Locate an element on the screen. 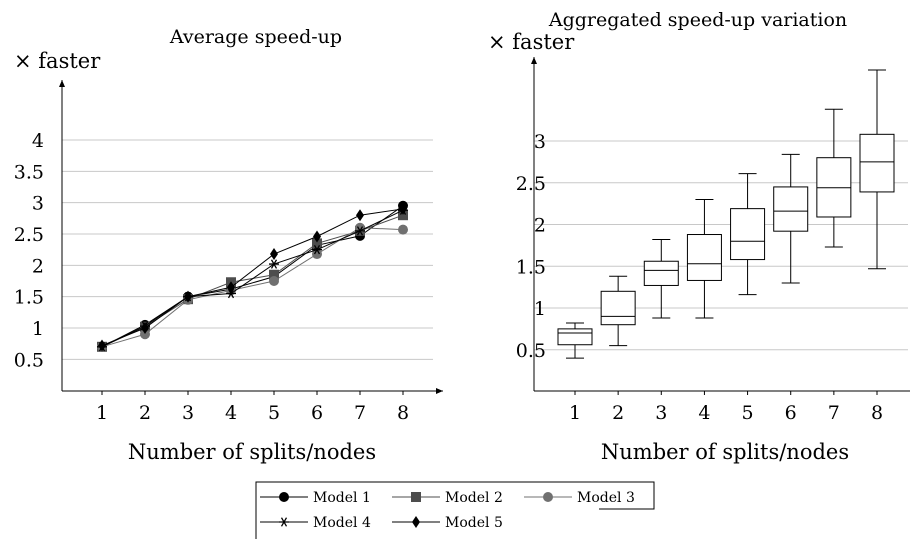  right-y-tick-label: 1 is located at coordinates (540, 309).